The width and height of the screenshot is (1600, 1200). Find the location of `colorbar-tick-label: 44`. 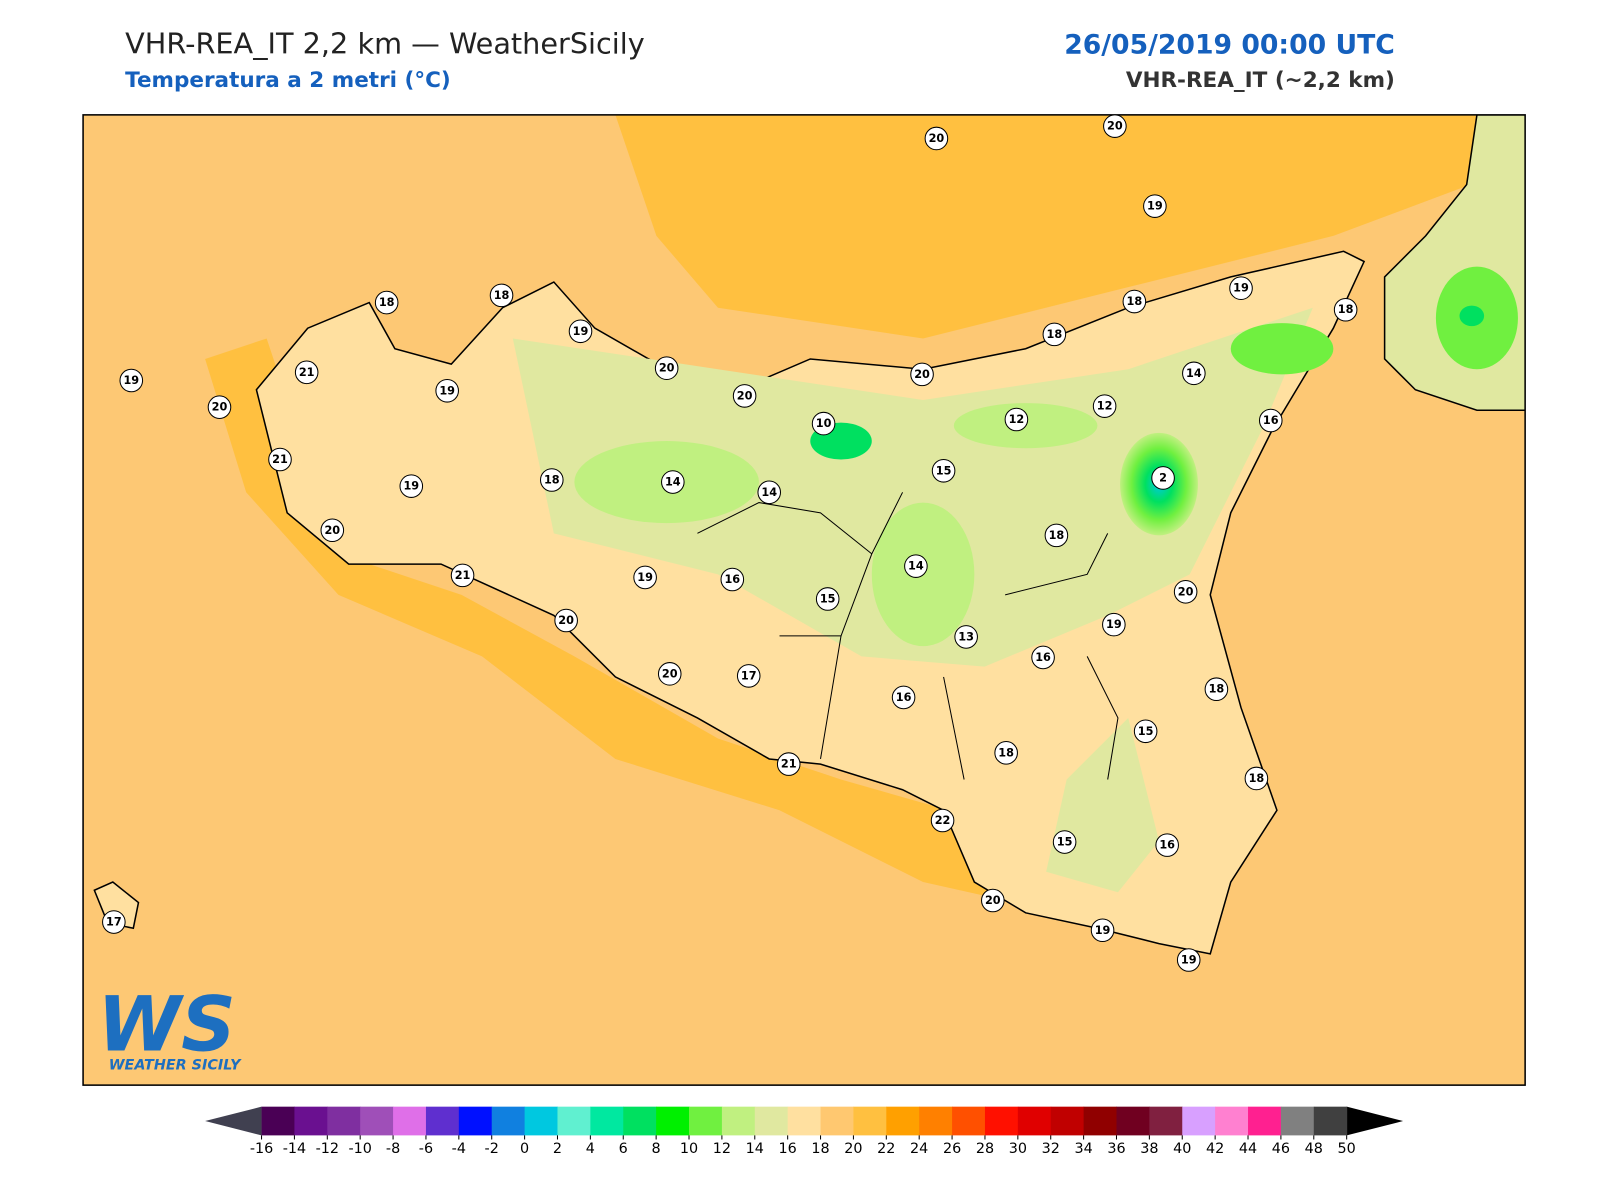

colorbar-tick-label: 44 is located at coordinates (1248, 1149).